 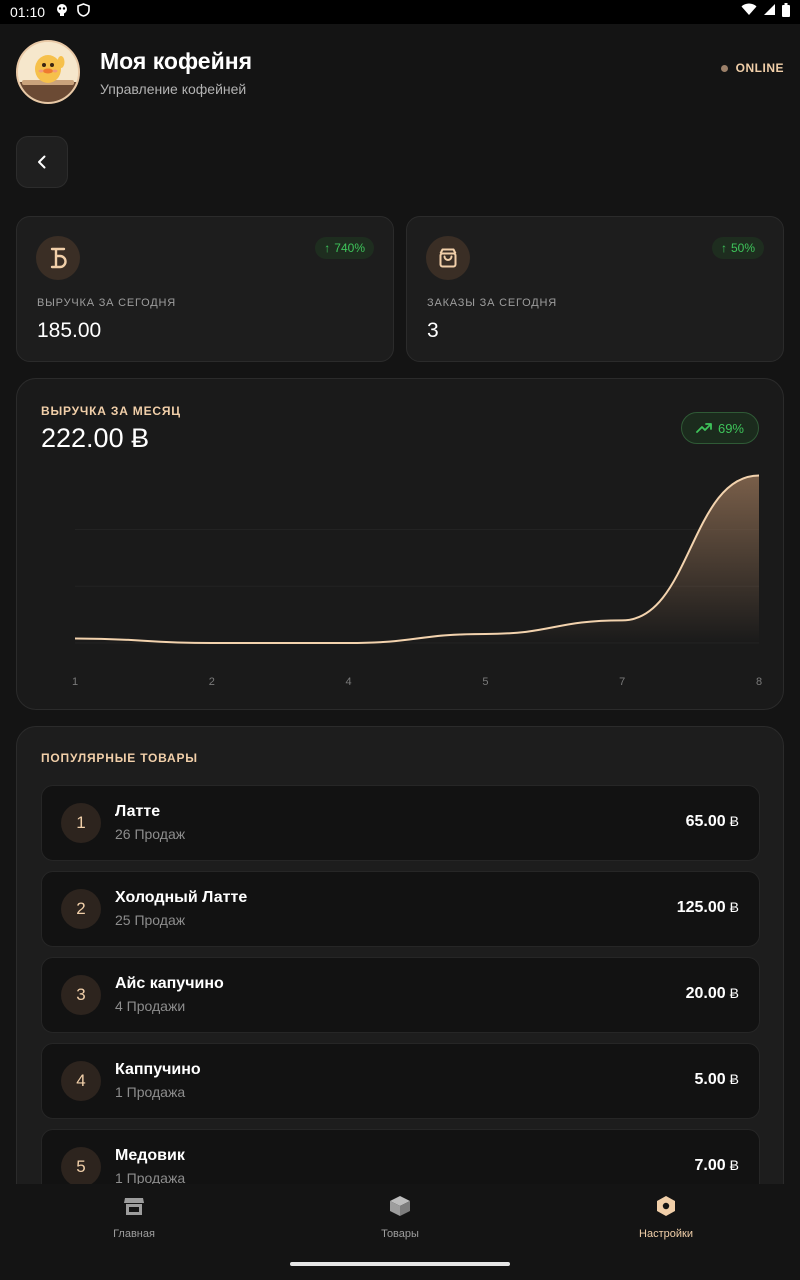 I want to click on rank-badge: 5, so click(x=81, y=1167).